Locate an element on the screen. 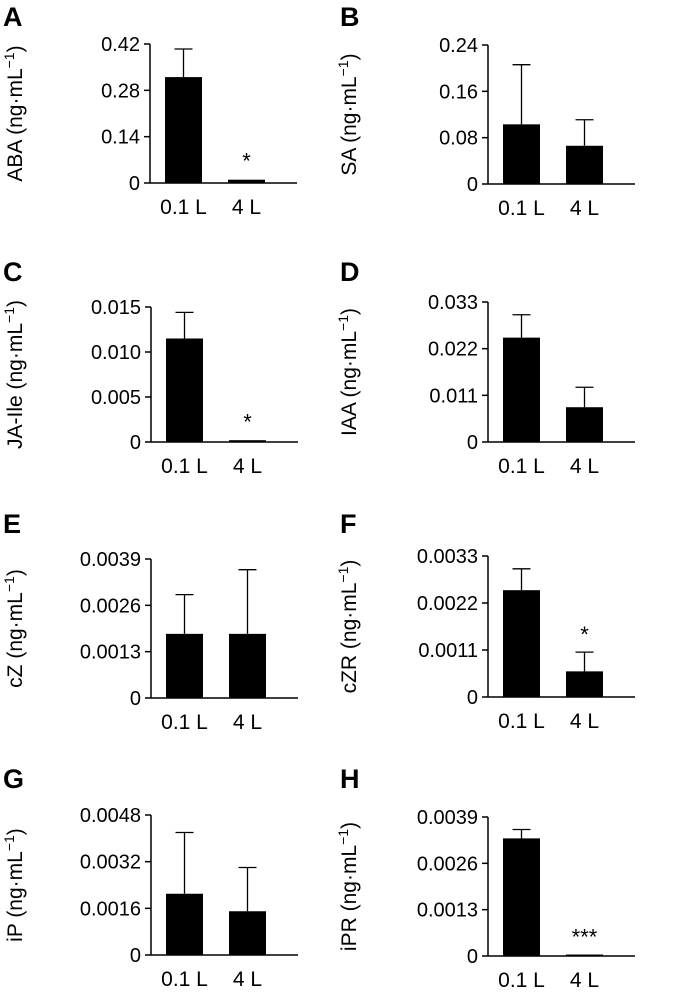 This screenshot has width=673, height=1000. y-axis-label-f: cZR (ng·mL−1) is located at coordinates (348, 627).